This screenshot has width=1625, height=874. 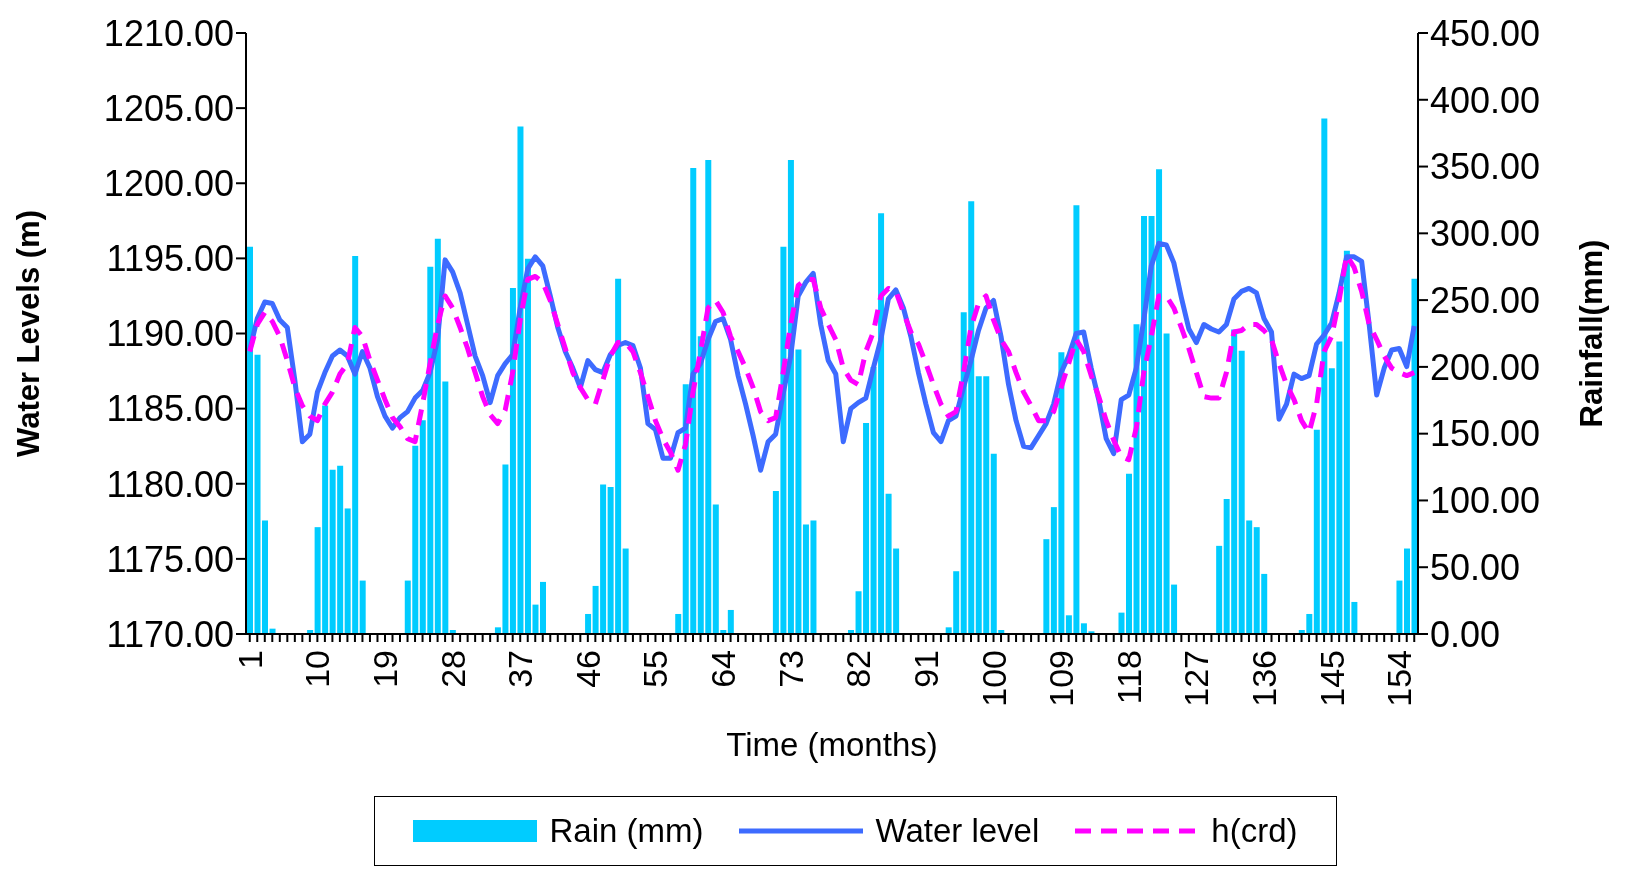 What do you see at coordinates (1485, 501) in the screenshot?
I see `y2-tick-label: 100.00` at bounding box center [1485, 501].